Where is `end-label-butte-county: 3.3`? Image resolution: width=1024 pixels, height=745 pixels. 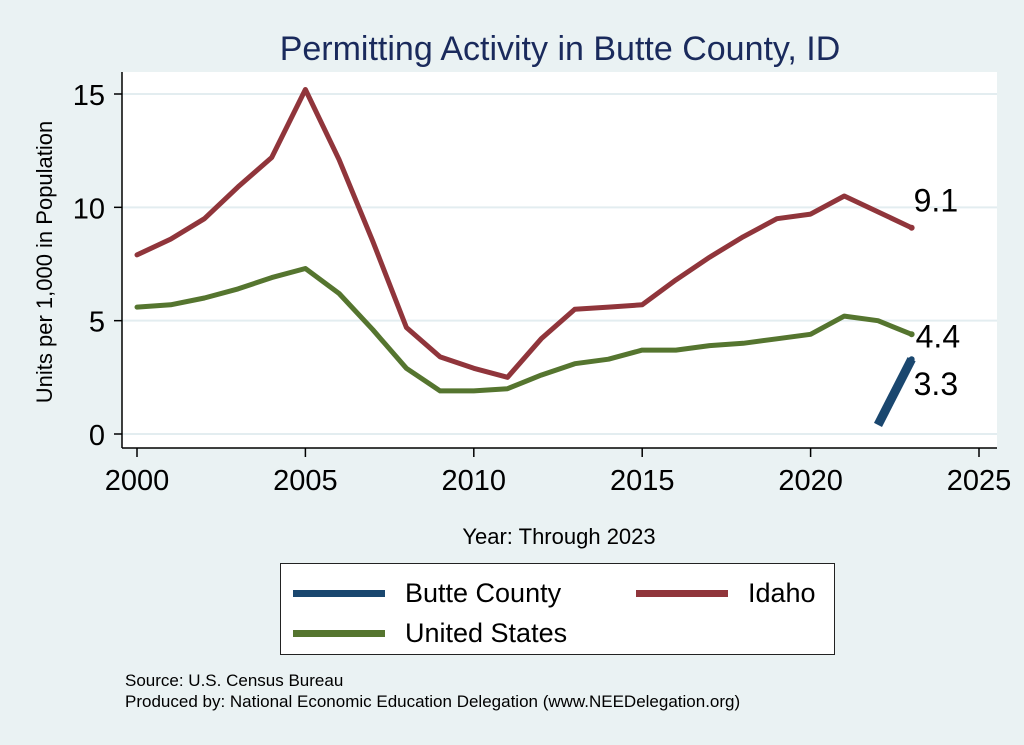 end-label-butte-county: 3.3 is located at coordinates (936, 384).